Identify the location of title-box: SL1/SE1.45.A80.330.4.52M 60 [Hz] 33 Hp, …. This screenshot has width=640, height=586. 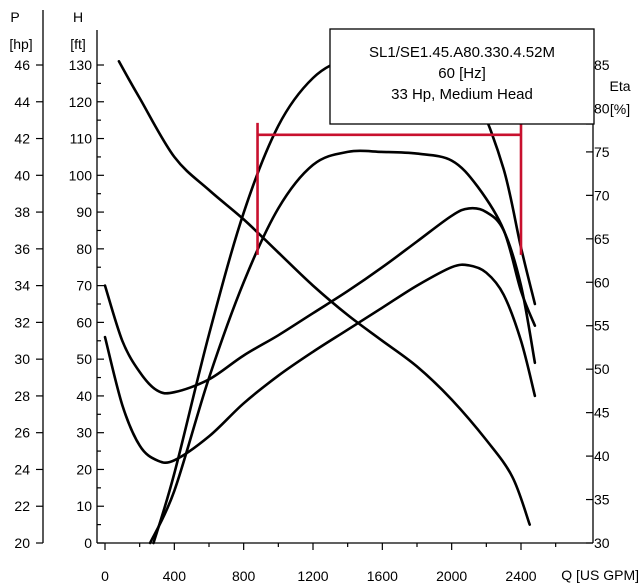
(462, 76).